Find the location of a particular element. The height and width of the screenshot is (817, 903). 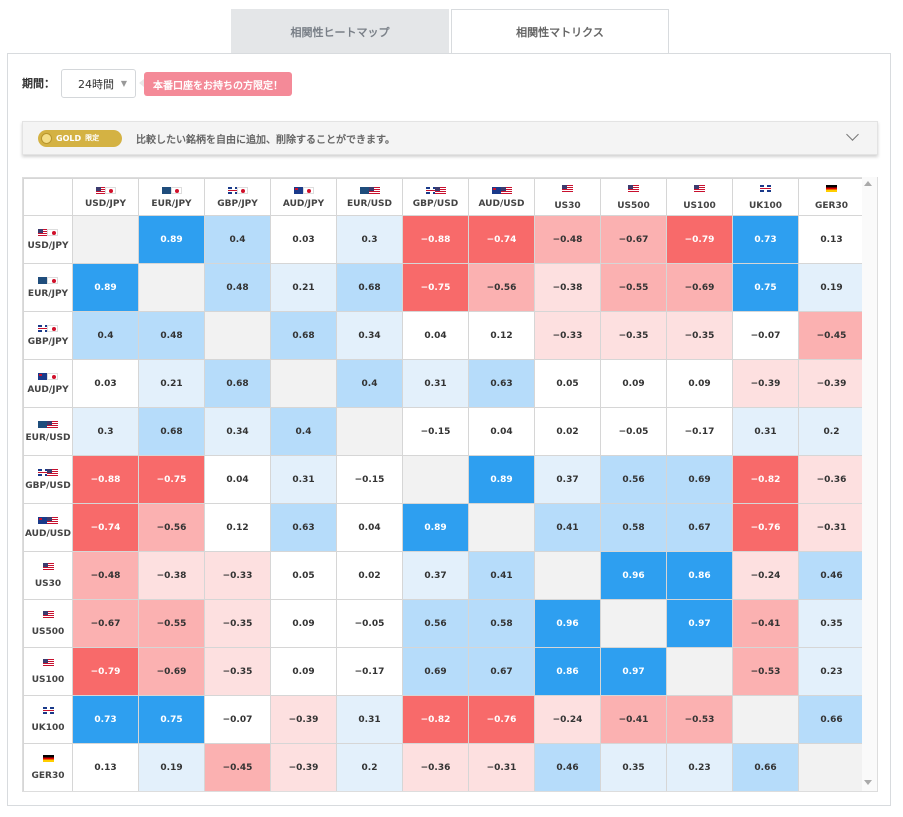

correlation-cell: −0.88 is located at coordinates (105, 479).